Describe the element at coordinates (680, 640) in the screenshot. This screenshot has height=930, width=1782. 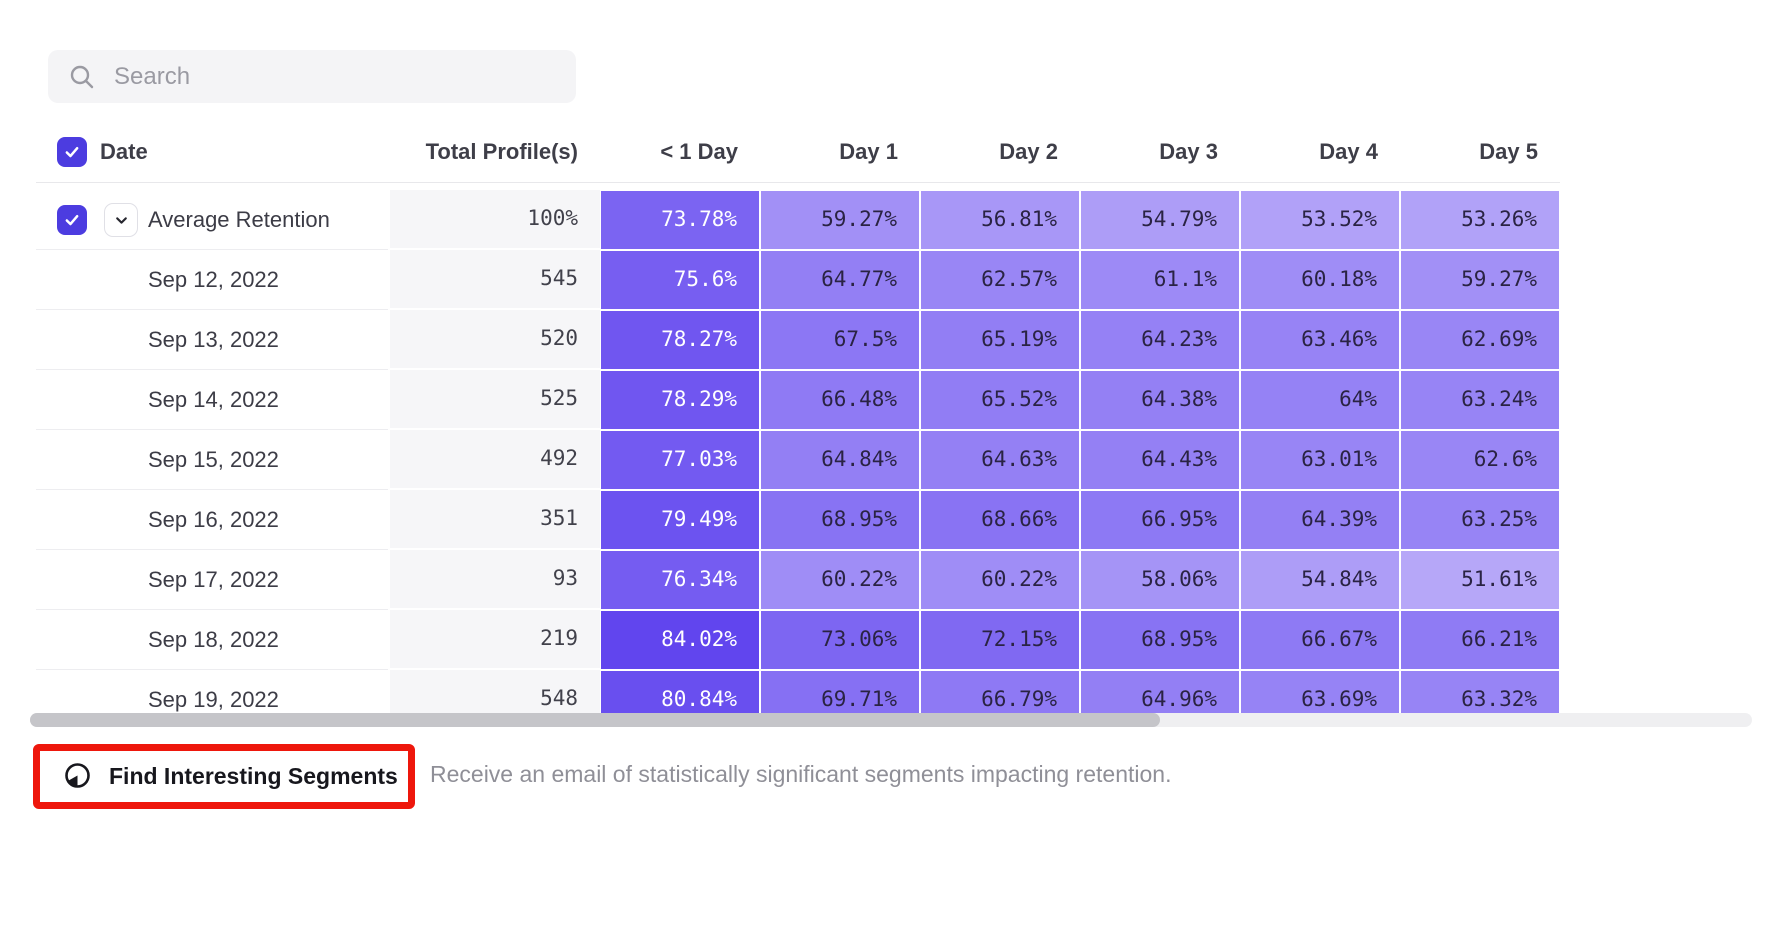
I see `retention-cell: 84.02%` at that location.